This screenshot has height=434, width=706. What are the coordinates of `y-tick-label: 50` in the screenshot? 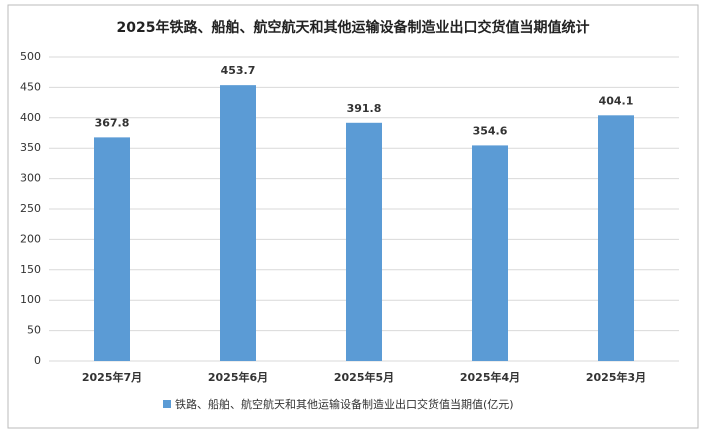 It's located at (34, 330).